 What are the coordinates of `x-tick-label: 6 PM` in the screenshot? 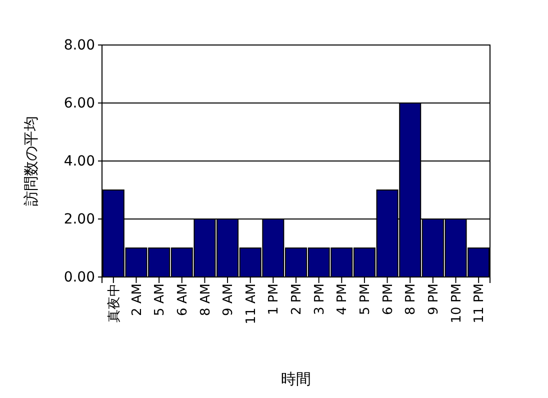 It's located at (388, 299).